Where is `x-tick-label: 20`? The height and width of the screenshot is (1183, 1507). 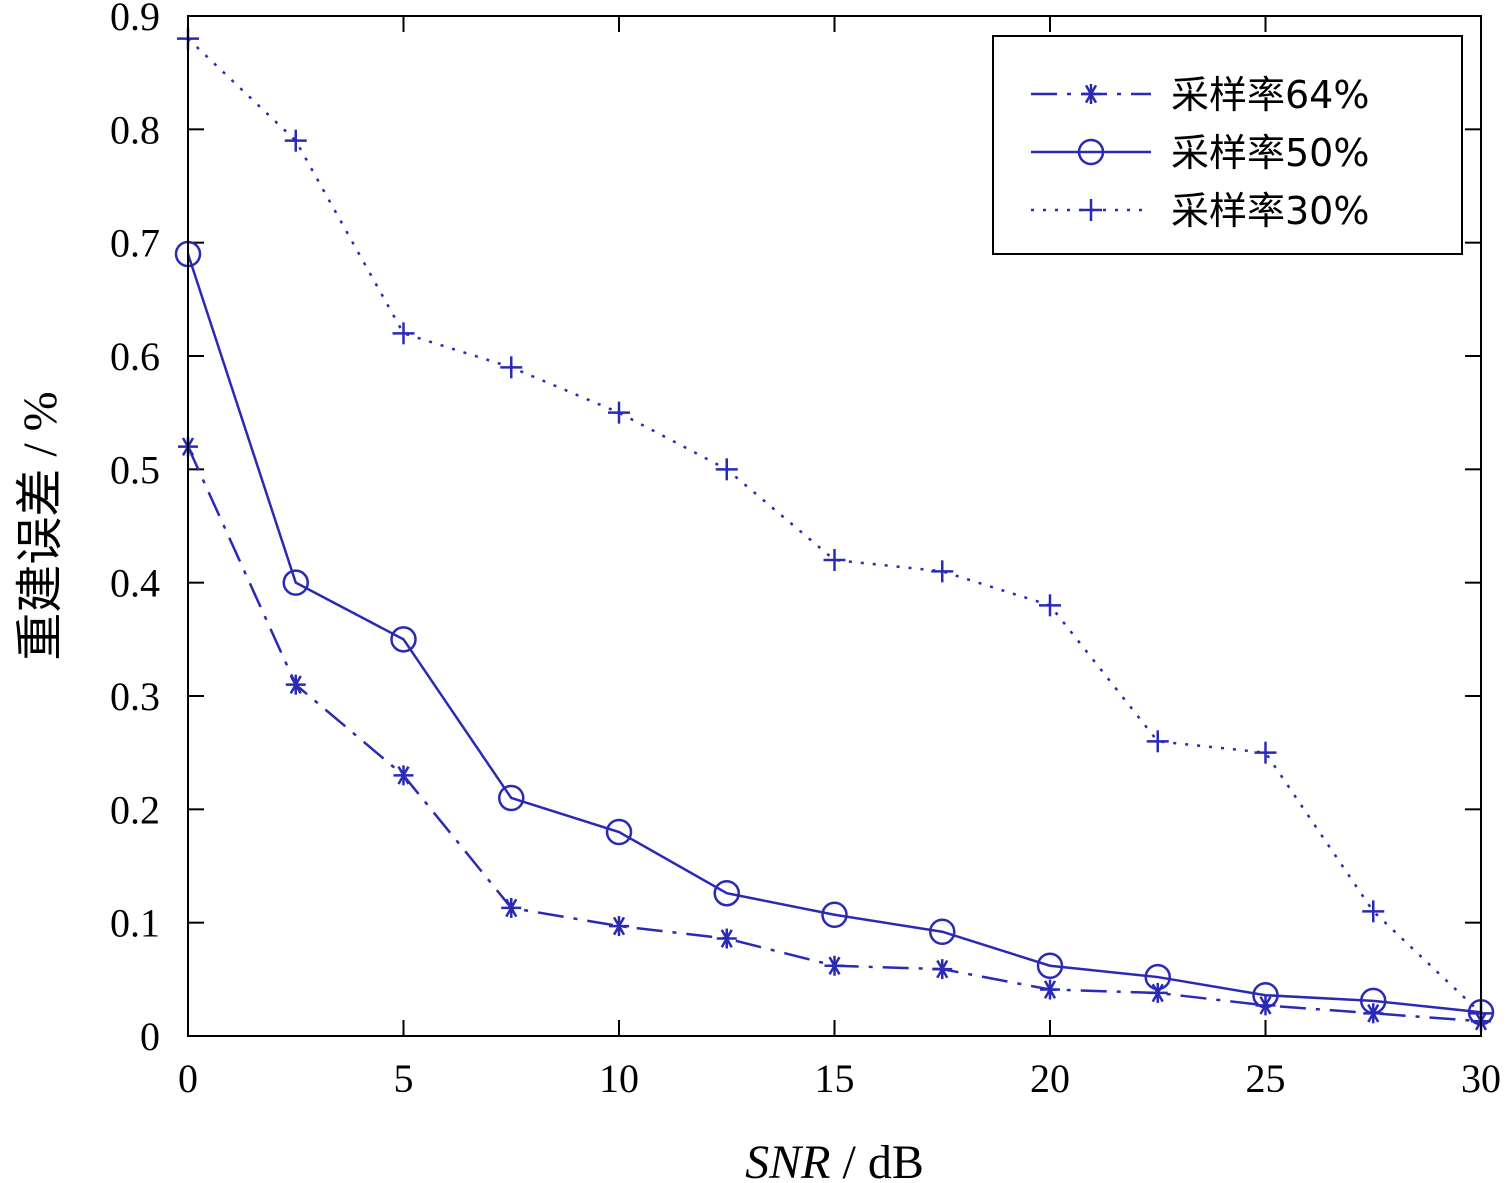 x-tick-label: 20 is located at coordinates (1050, 1078).